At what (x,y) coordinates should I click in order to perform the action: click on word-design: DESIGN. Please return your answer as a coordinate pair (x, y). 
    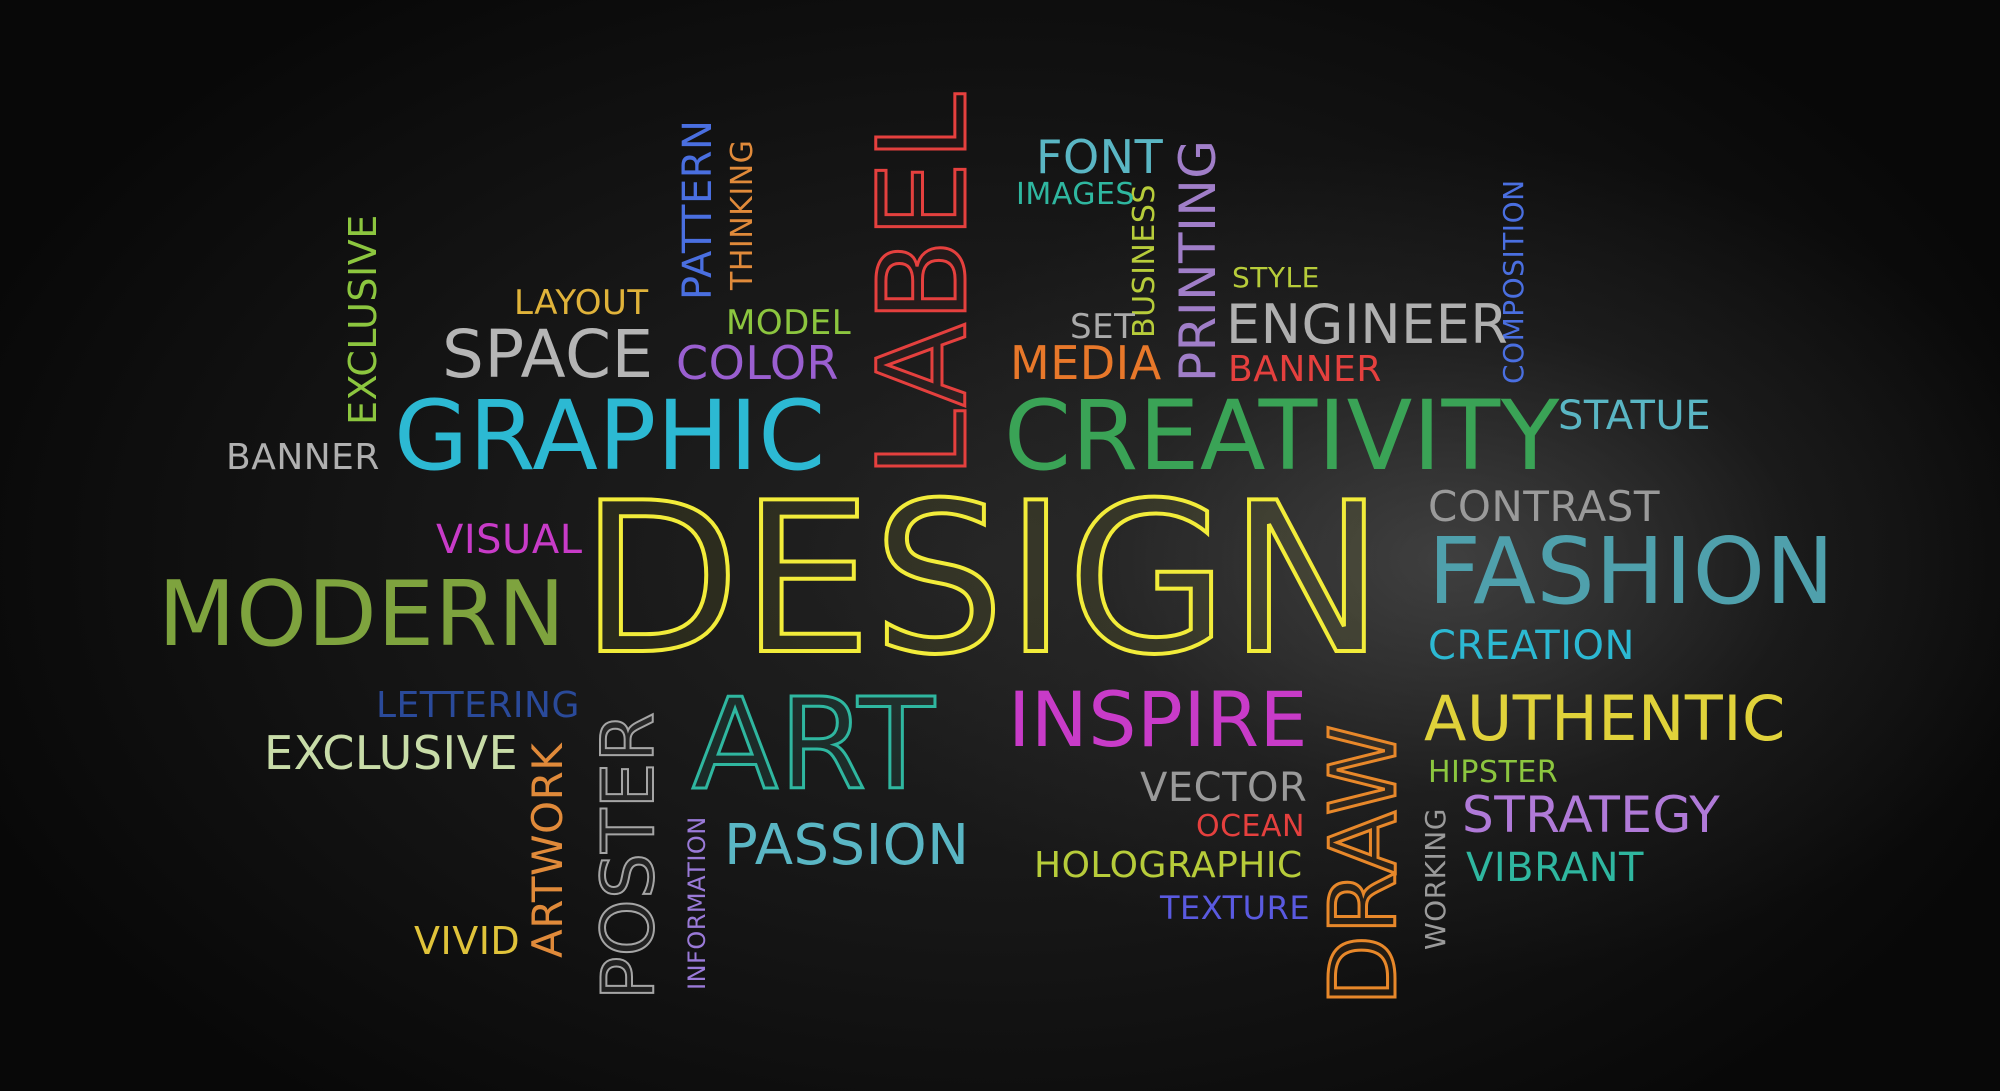
    Looking at the image, I should click on (982, 580).